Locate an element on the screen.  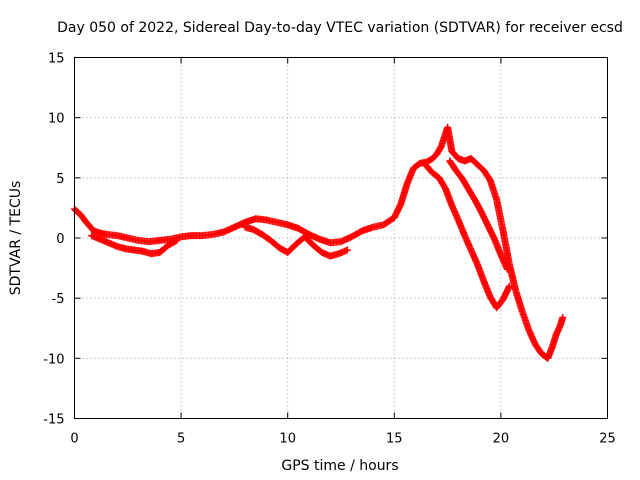
x-tick-label: 5 is located at coordinates (181, 439).